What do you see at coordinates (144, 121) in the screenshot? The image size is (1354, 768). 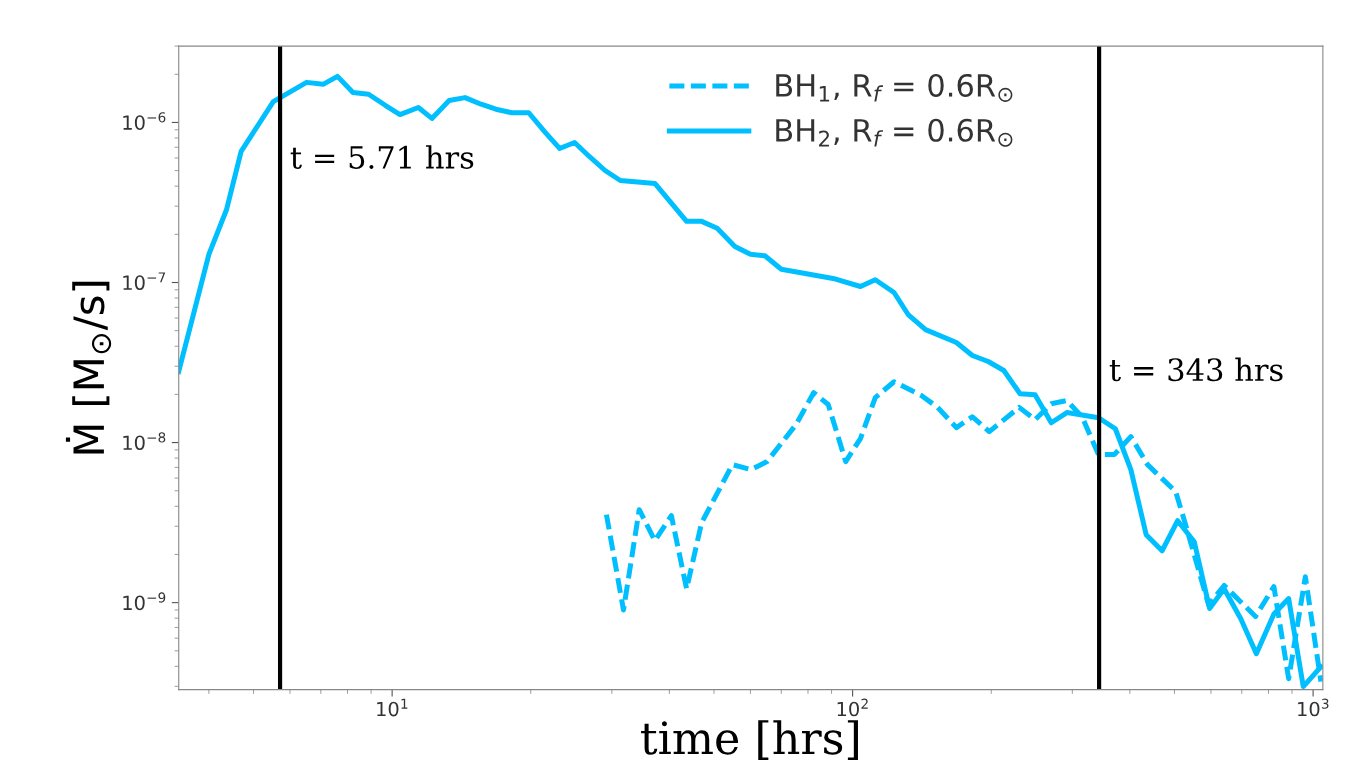 I see `y-tick-label: 10$^{−6}$` at bounding box center [144, 121].